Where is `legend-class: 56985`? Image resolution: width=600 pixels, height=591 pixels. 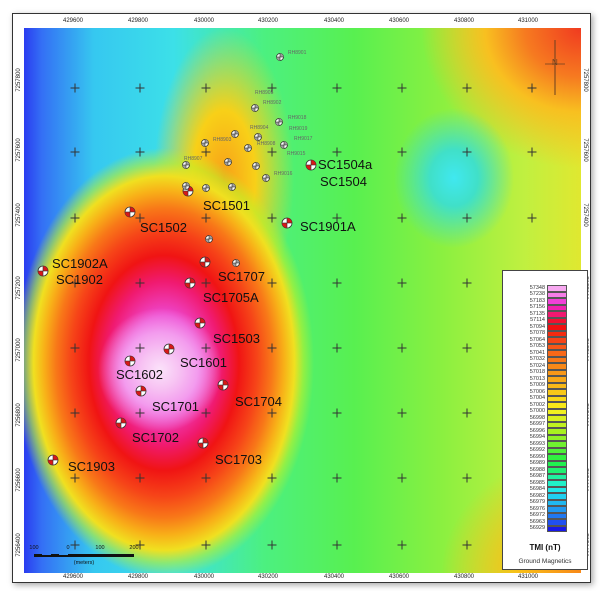 legend-class: 56985 is located at coordinates (545, 483).